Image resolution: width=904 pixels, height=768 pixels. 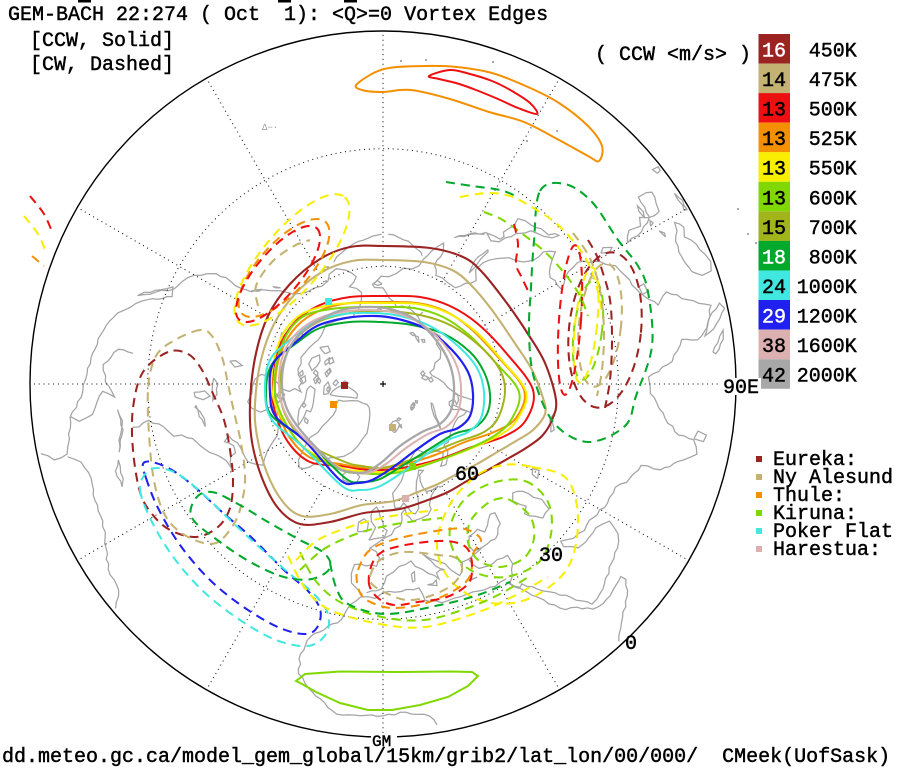 I want to click on svg-text: 0, so click(x=631, y=644).